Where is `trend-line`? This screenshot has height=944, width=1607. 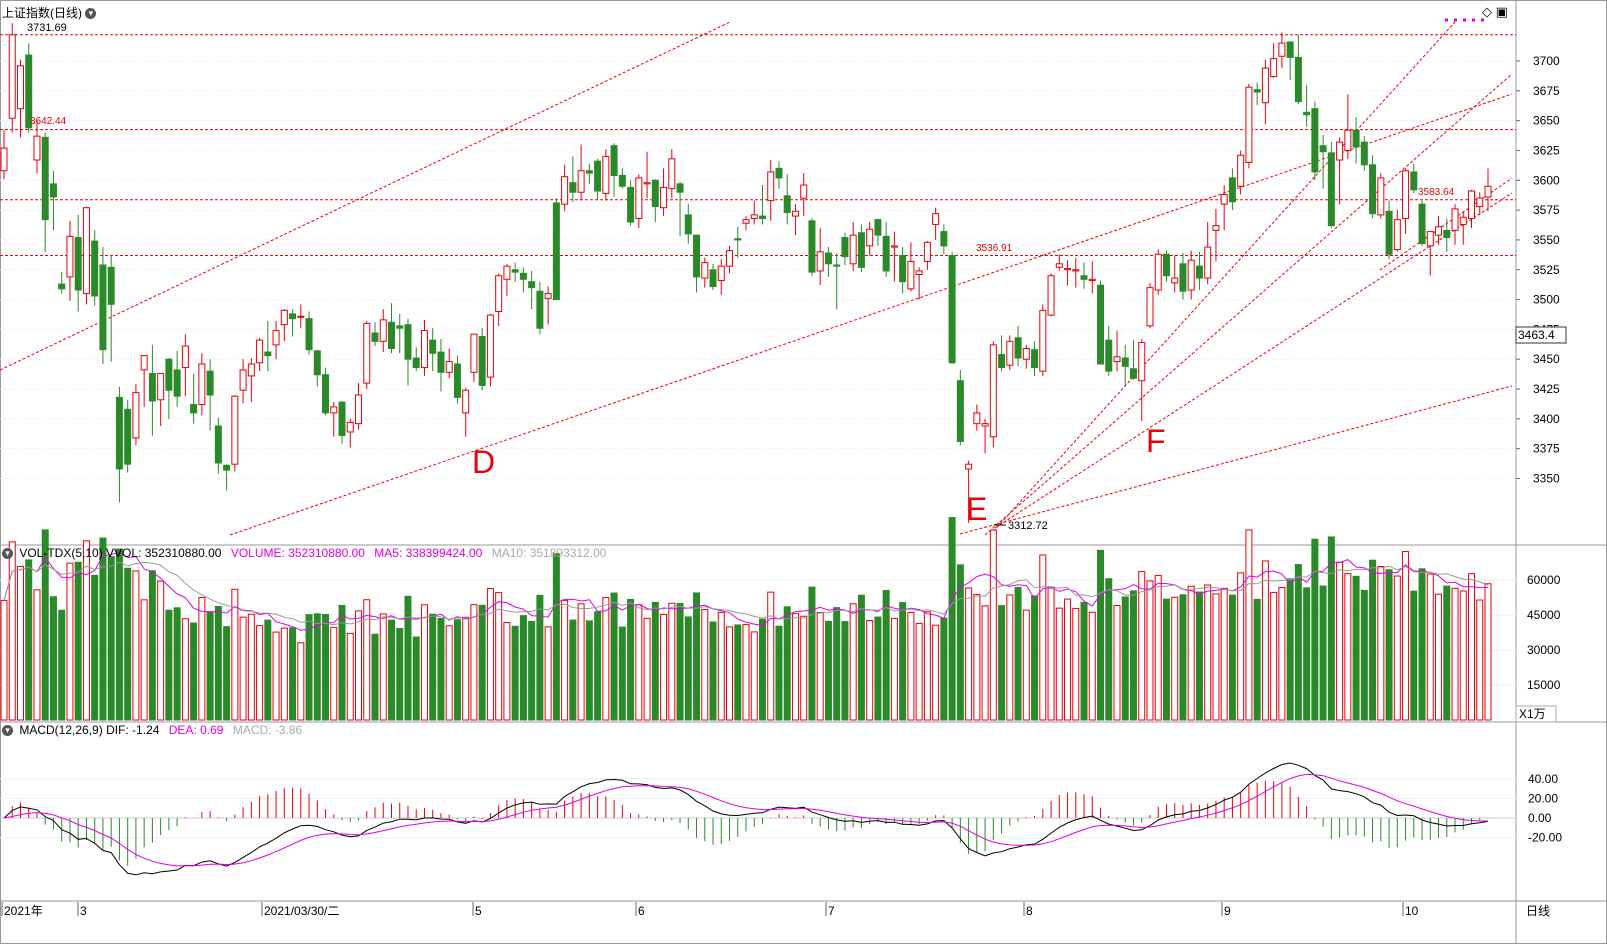
trend-line is located at coordinates (1236, 460).